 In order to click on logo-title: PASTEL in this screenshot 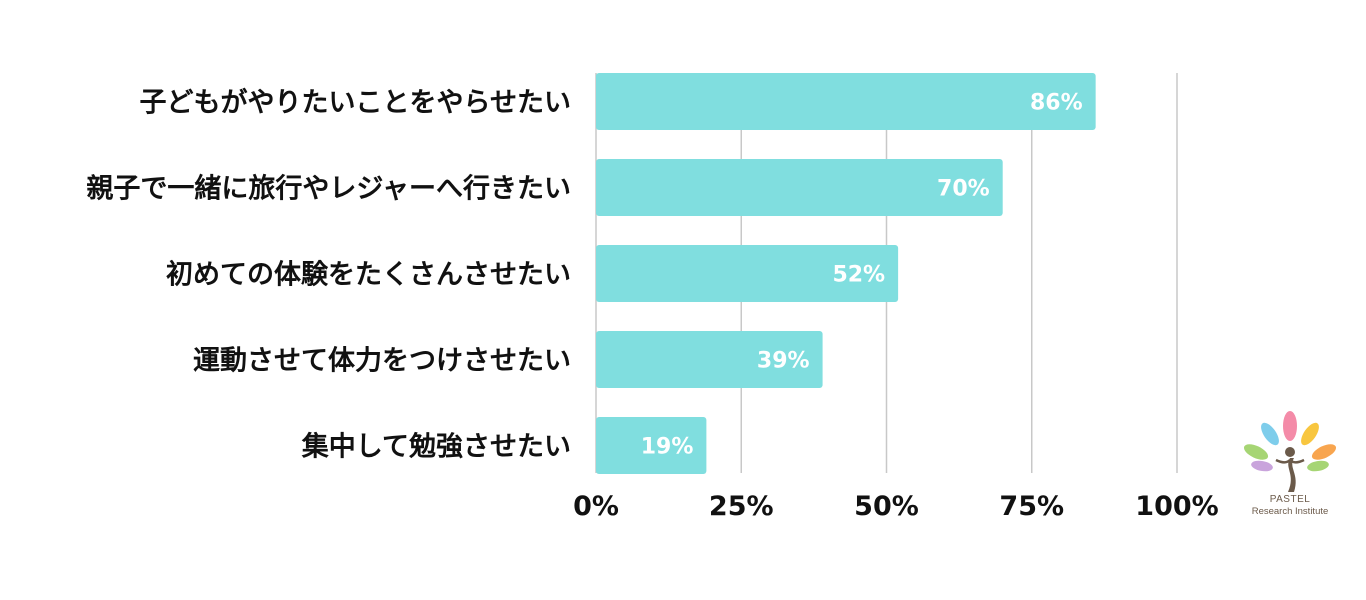, I will do `click(1290, 499)`.